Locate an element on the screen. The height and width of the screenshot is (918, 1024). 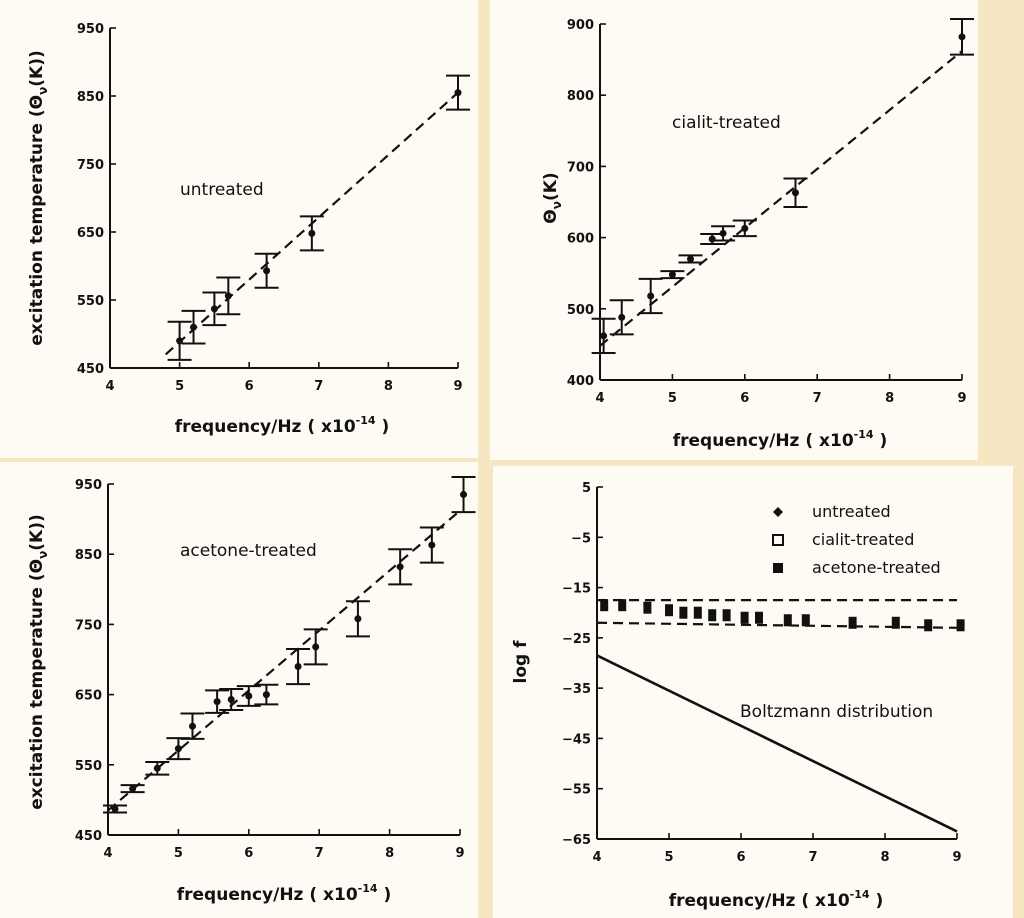
y-tick-label: 5 is located at coordinates (586, 488).